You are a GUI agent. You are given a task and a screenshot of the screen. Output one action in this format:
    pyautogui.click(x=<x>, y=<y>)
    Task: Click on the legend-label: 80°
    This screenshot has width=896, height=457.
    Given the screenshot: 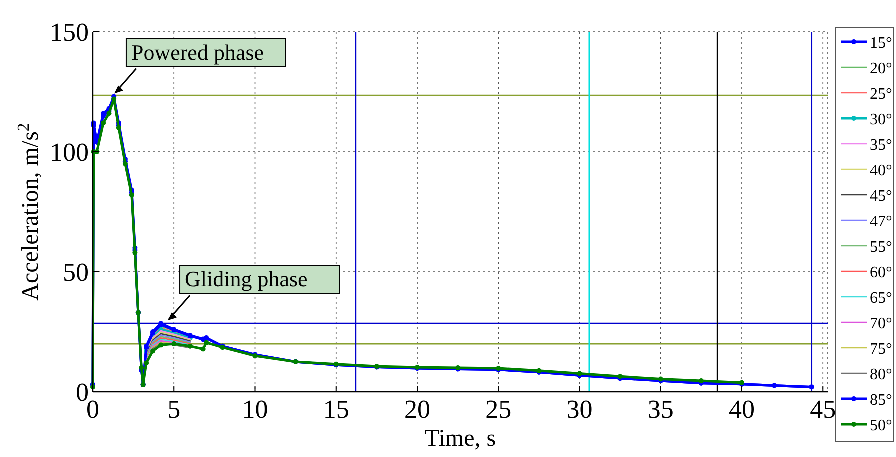 What is the action you would take?
    pyautogui.click(x=881, y=375)
    